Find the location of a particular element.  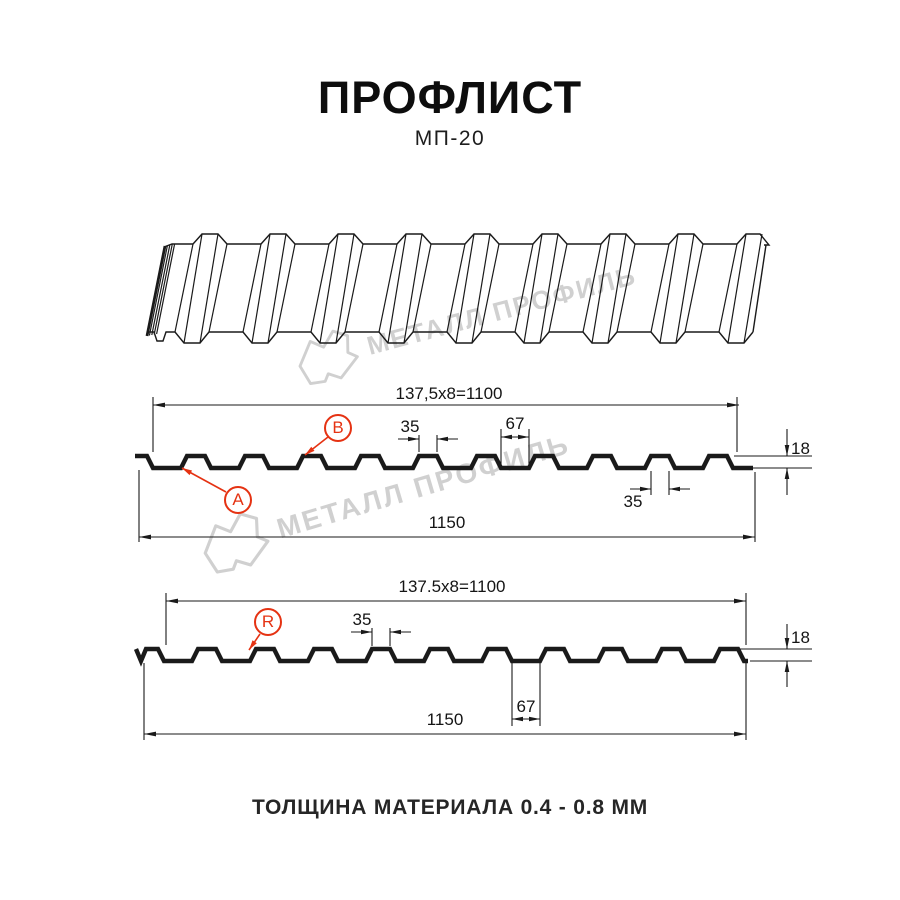

dim-rib-top-2: 35 is located at coordinates (362, 619).